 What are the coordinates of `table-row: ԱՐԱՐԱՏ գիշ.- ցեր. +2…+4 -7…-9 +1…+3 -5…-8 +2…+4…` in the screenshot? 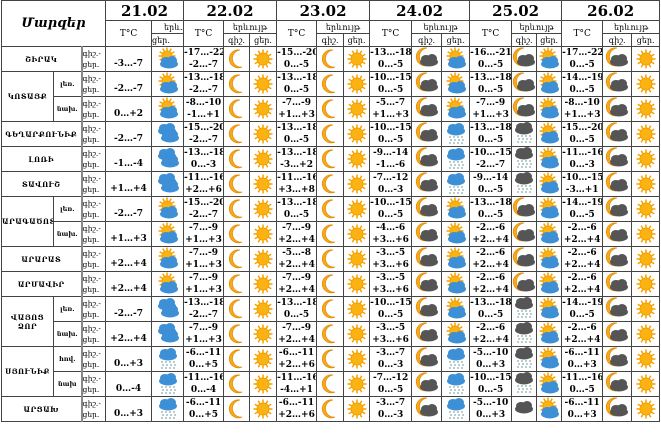 It's located at (331, 259).